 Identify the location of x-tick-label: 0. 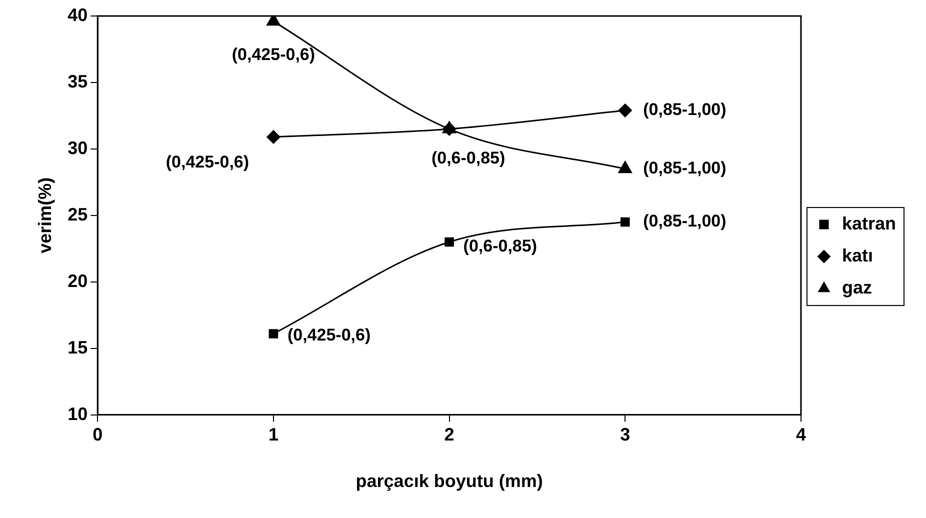
(97, 434).